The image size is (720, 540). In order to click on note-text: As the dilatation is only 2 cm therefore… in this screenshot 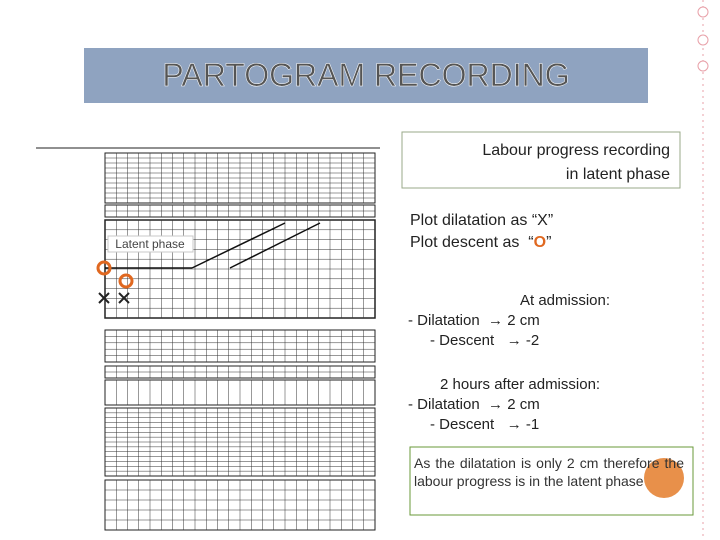, I will do `click(549, 472)`.